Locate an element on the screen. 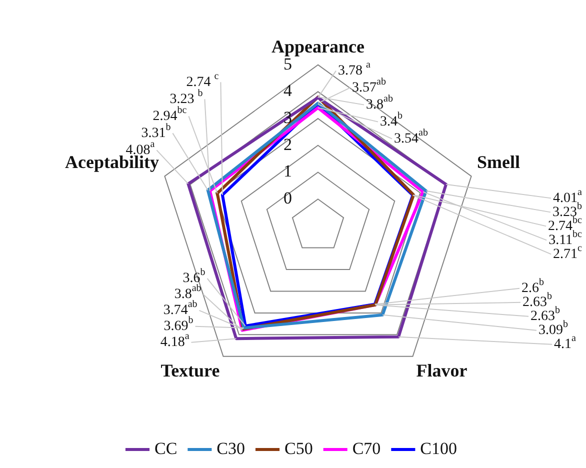  data-label: 3.23 b is located at coordinates (186, 97).